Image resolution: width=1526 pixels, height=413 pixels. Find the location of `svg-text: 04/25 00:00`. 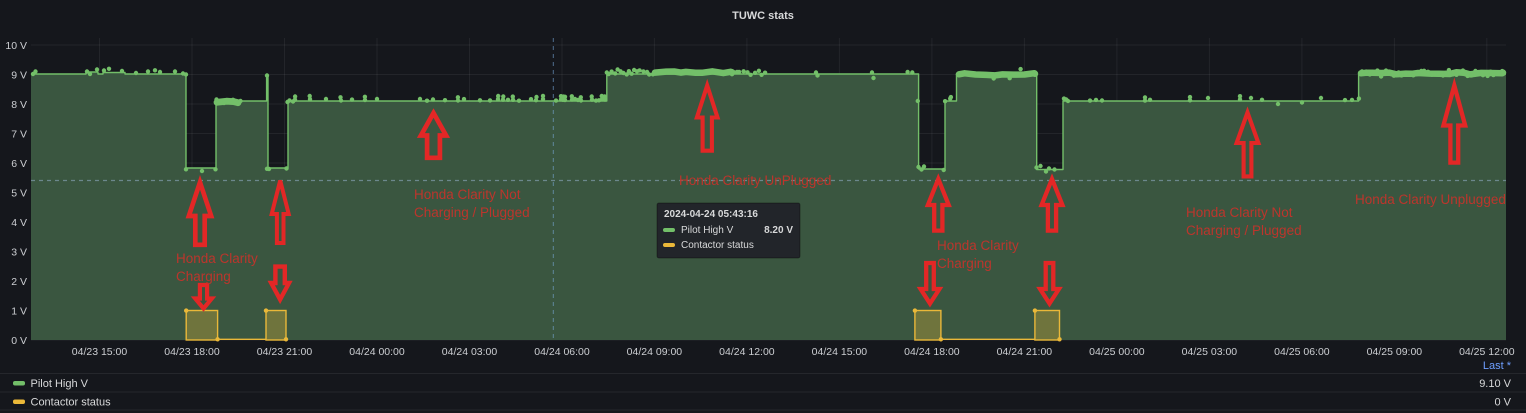

svg-text: 04/25 00:00 is located at coordinates (1117, 352).